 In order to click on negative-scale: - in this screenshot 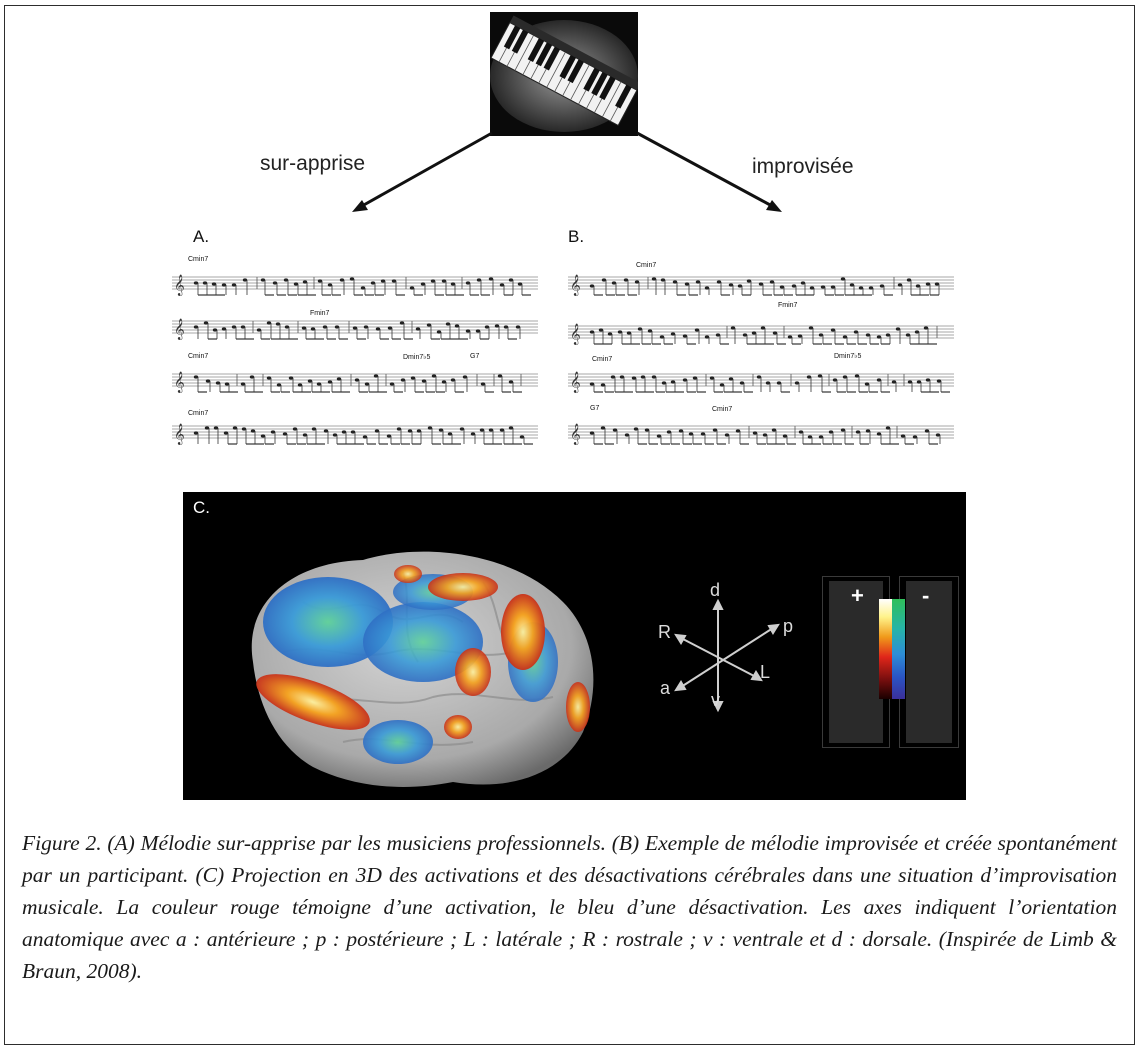, I will do `click(929, 662)`.